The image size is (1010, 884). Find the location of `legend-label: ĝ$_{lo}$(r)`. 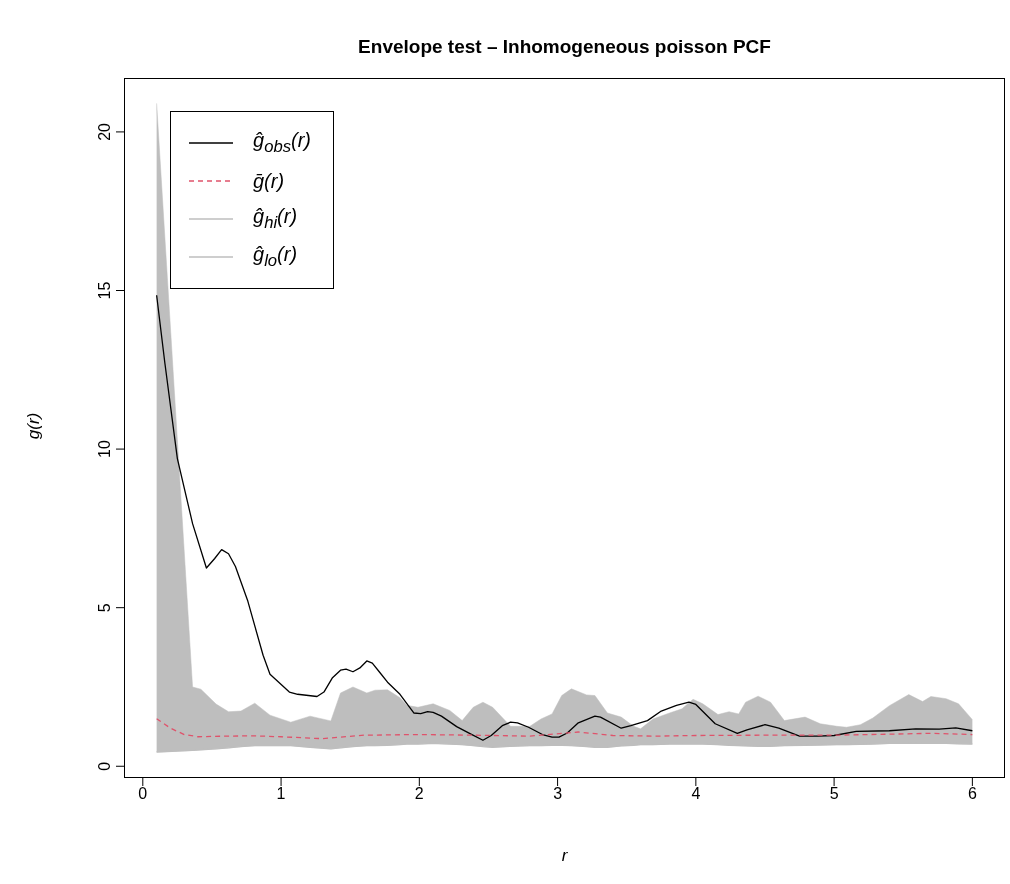

legend-label: ĝ$_{lo}$(r) is located at coordinates (275, 257).